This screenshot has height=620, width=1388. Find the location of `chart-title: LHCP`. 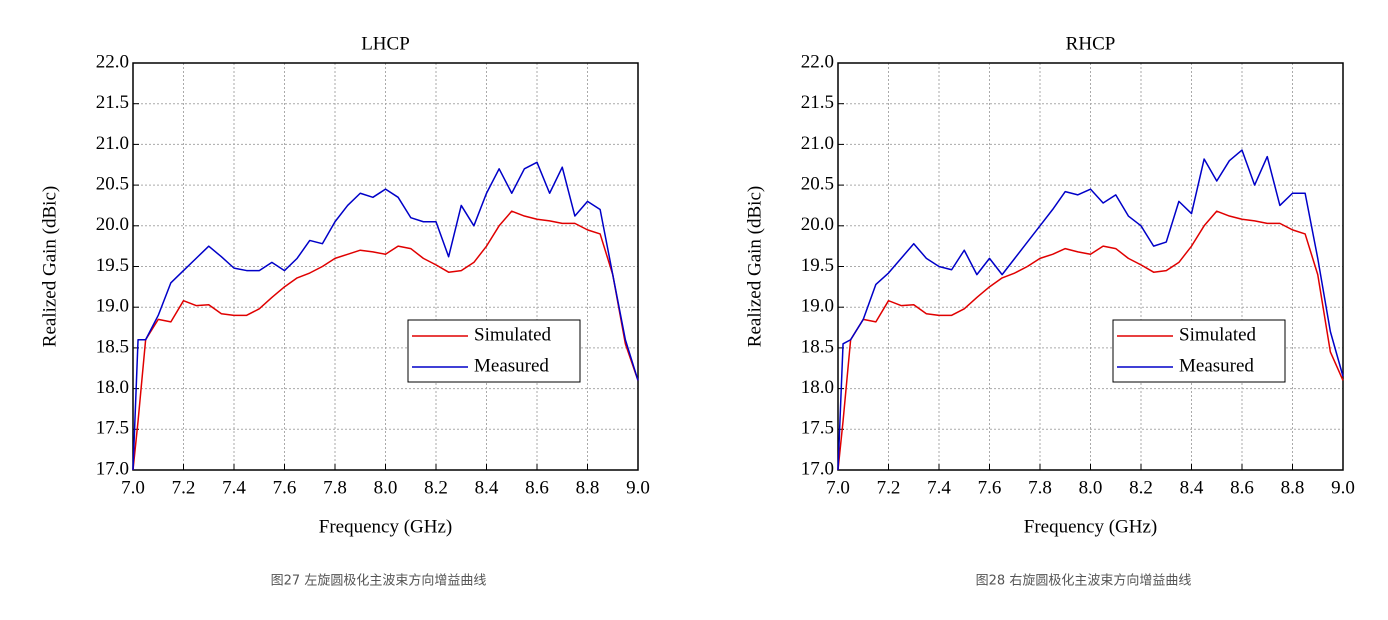

chart-title: LHCP is located at coordinates (385, 43).